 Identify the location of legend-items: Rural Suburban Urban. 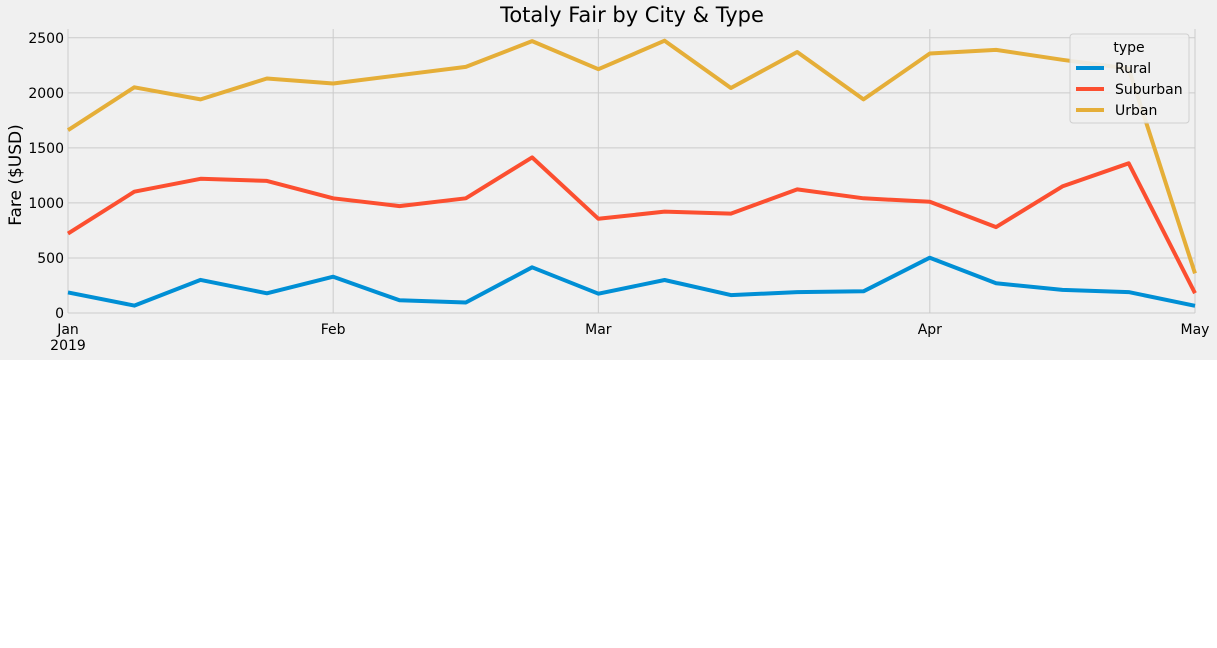
(1129, 90).